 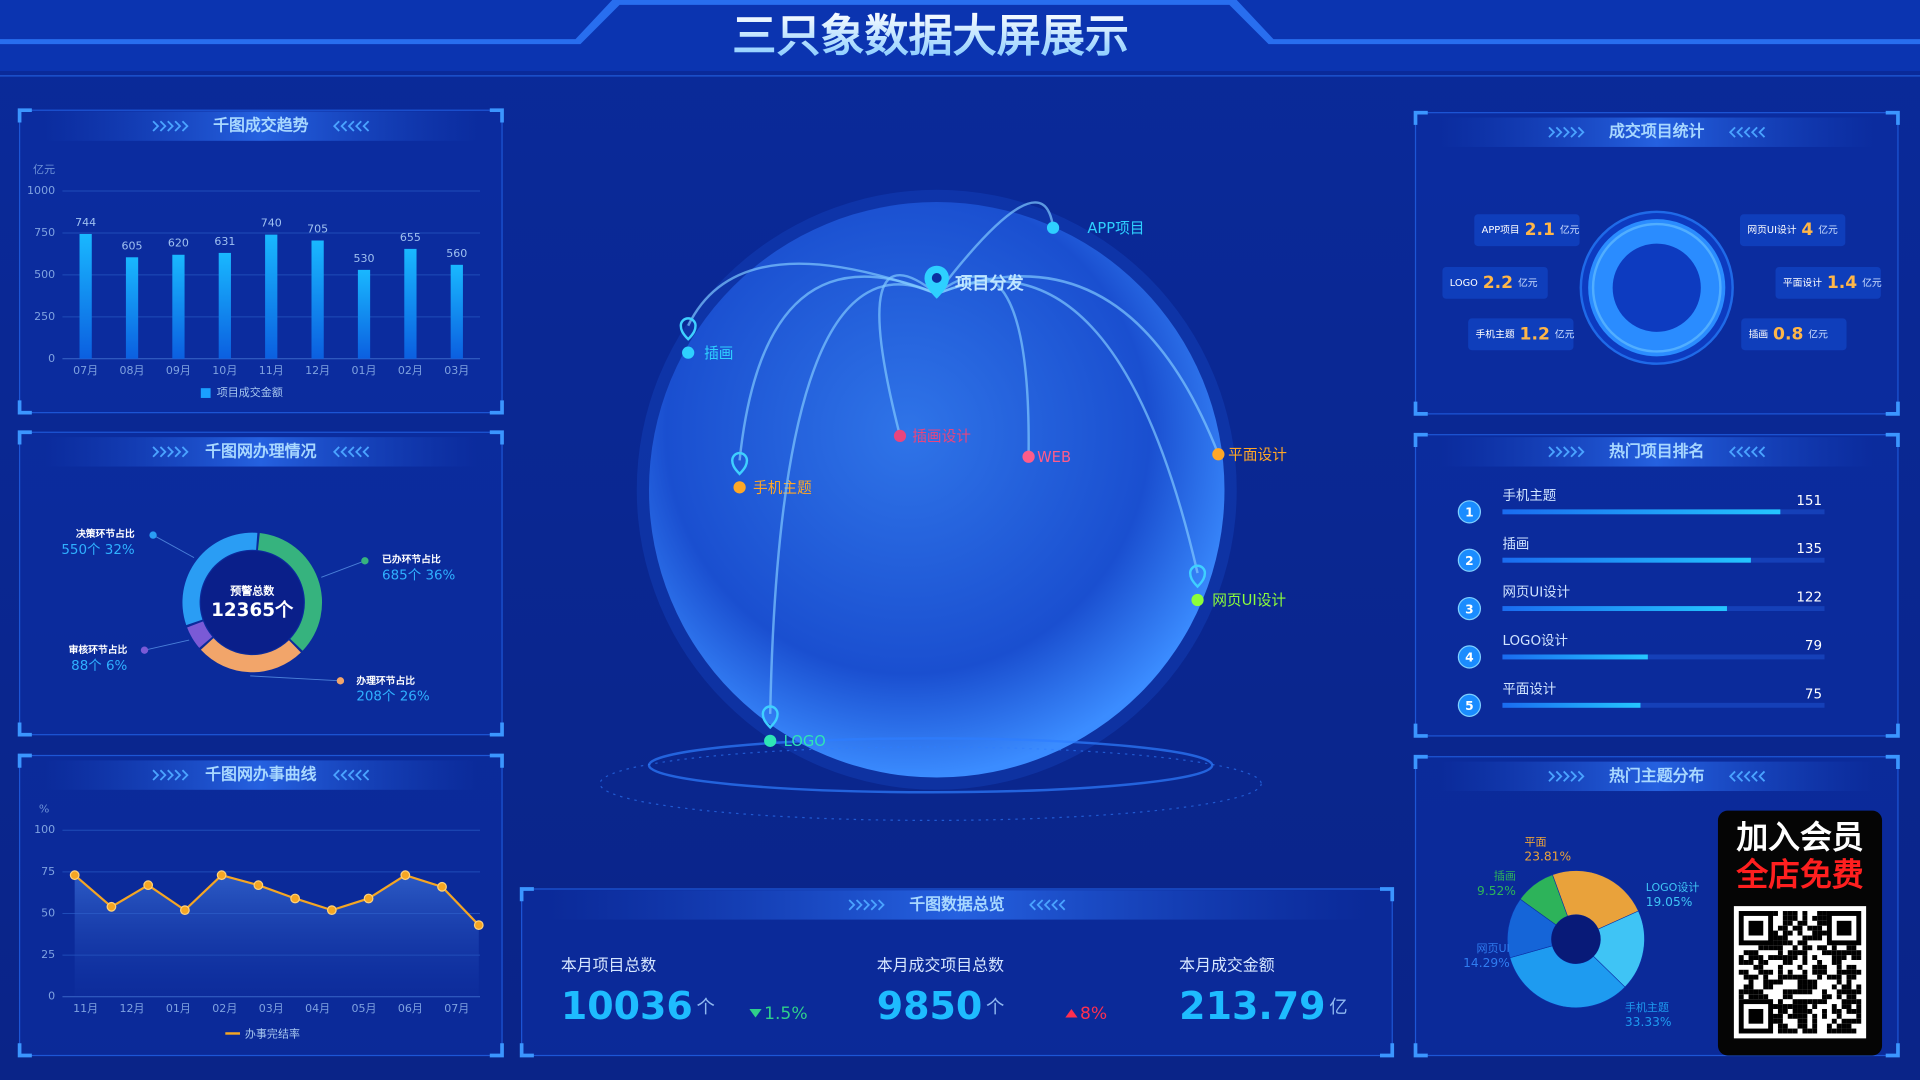 I want to click on hub-pin-hole, so click(x=936, y=278).